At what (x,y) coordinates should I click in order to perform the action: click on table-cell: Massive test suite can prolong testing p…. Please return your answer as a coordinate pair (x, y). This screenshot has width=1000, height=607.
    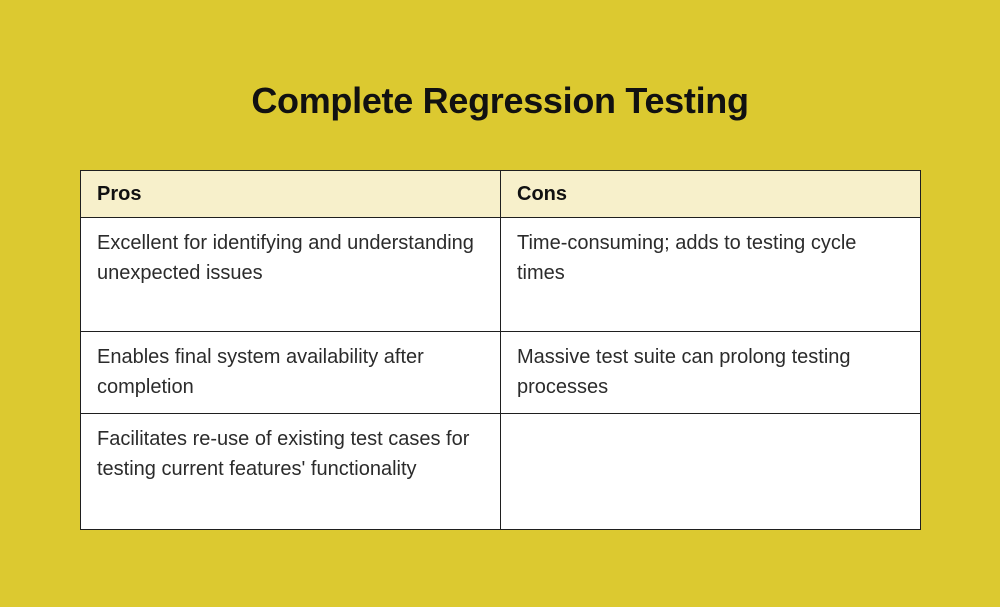
    Looking at the image, I should click on (710, 372).